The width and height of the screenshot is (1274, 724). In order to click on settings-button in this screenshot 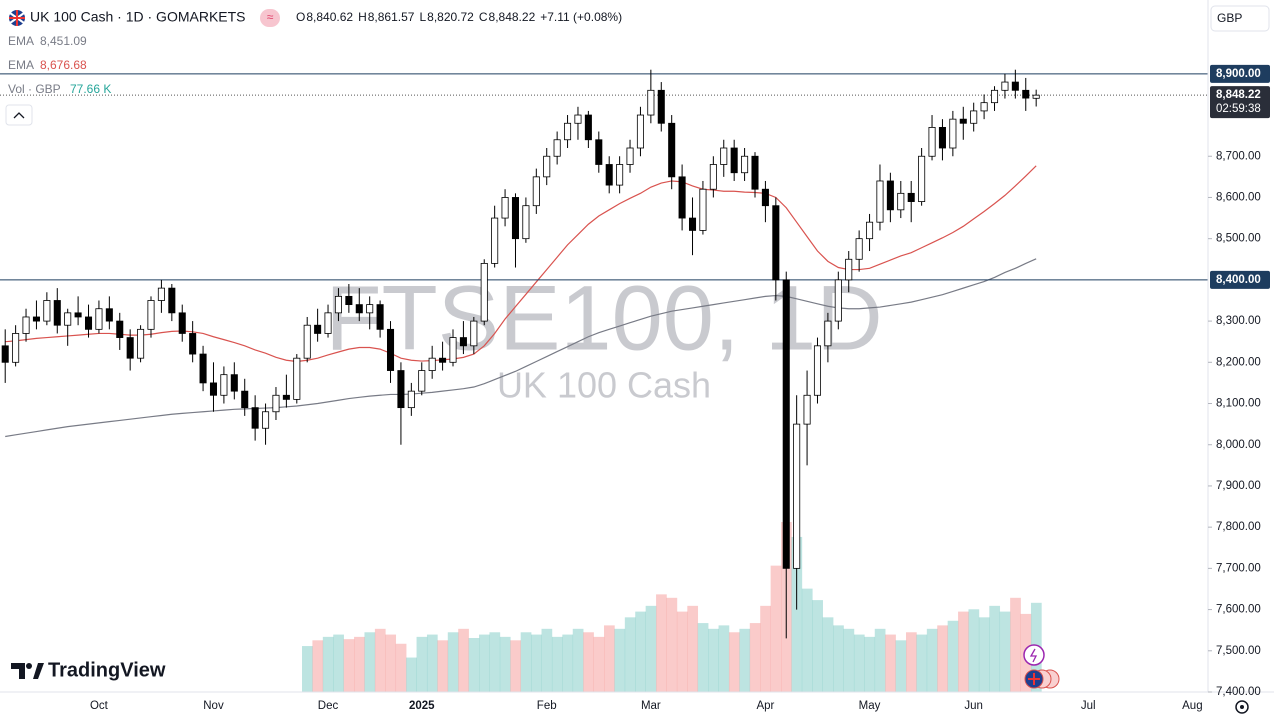, I will do `click(1242, 707)`.